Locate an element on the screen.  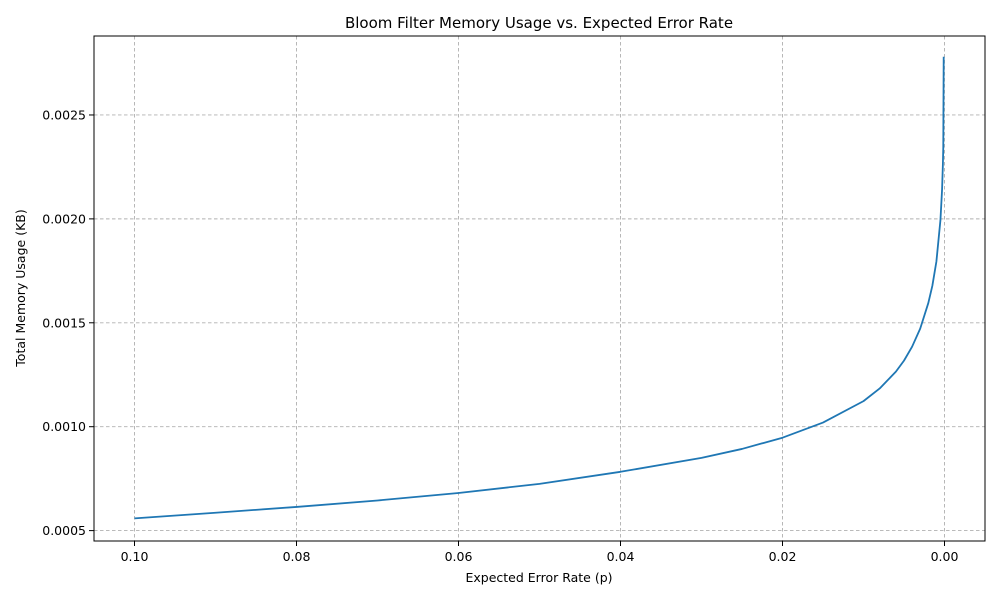
x-tick-label: 0.02 is located at coordinates (783, 556).